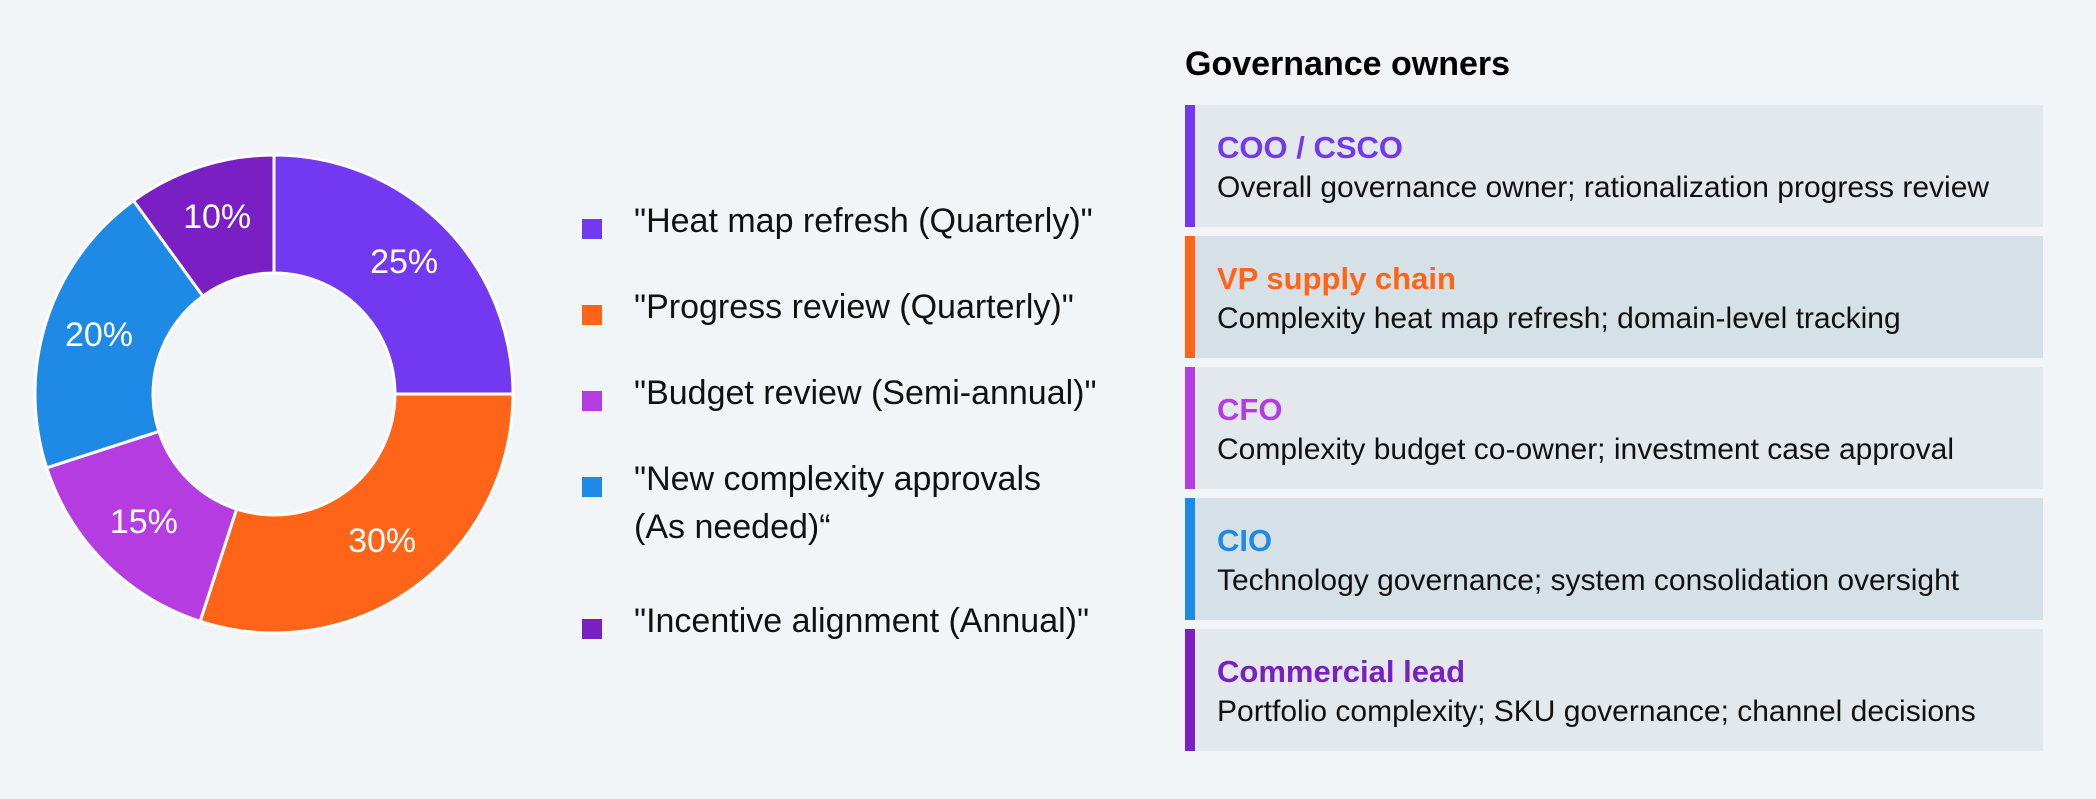 Image resolution: width=2096 pixels, height=799 pixels. What do you see at coordinates (865, 393) in the screenshot?
I see `legend-label: "Budget review (Semi-annual)"` at bounding box center [865, 393].